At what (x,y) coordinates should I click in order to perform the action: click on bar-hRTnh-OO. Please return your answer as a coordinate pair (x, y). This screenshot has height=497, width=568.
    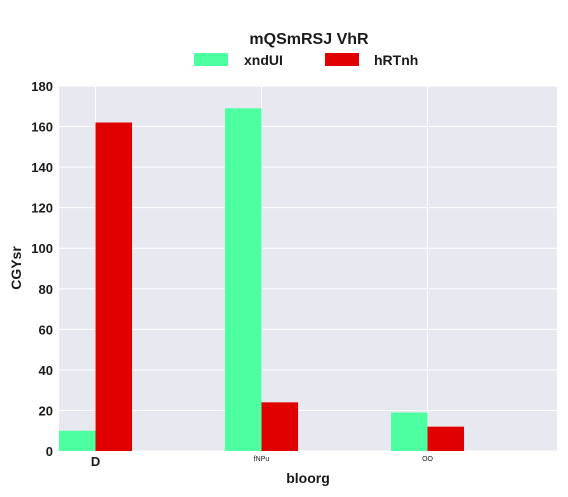
    Looking at the image, I should click on (446, 439).